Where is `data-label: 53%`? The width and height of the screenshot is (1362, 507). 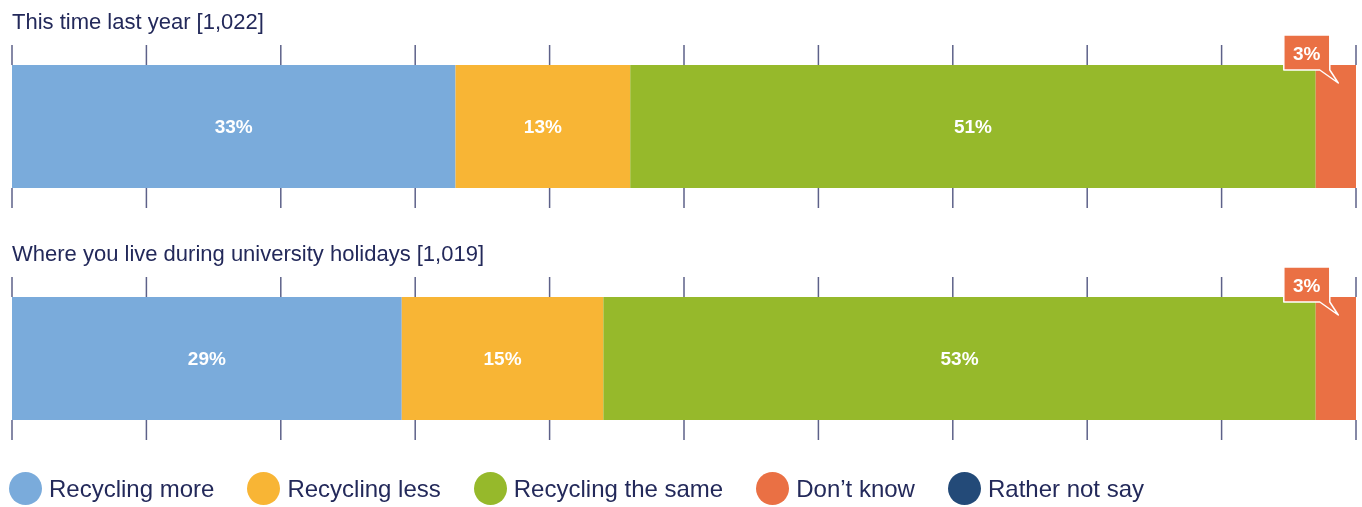
data-label: 53% is located at coordinates (959, 358).